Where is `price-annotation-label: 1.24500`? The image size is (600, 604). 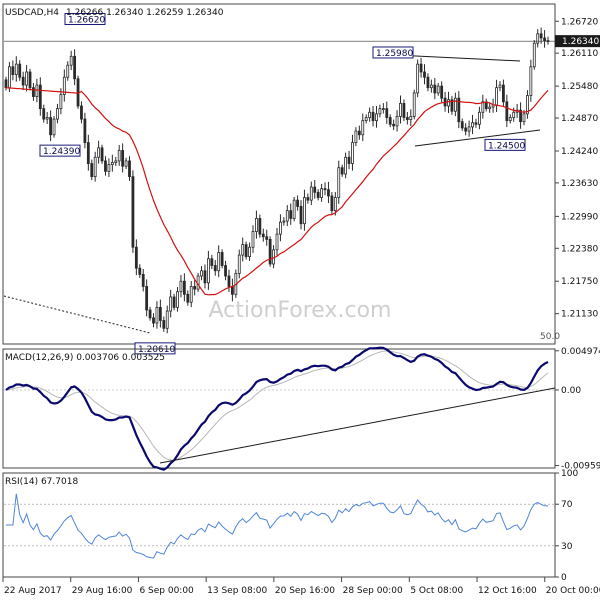
price-annotation-label: 1.24500 is located at coordinates (506, 146).